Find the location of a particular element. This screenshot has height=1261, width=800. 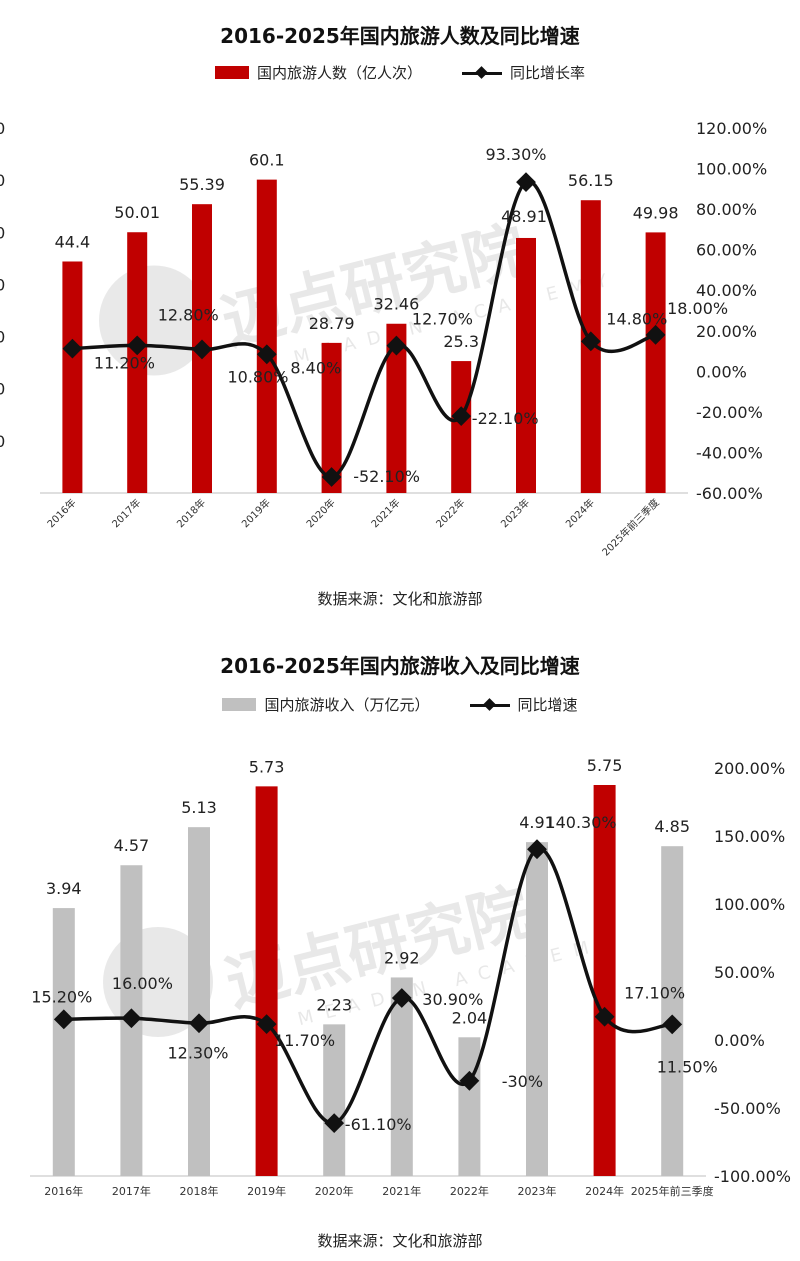

bar-data-label: 5.75 is located at coordinates (605, 765).